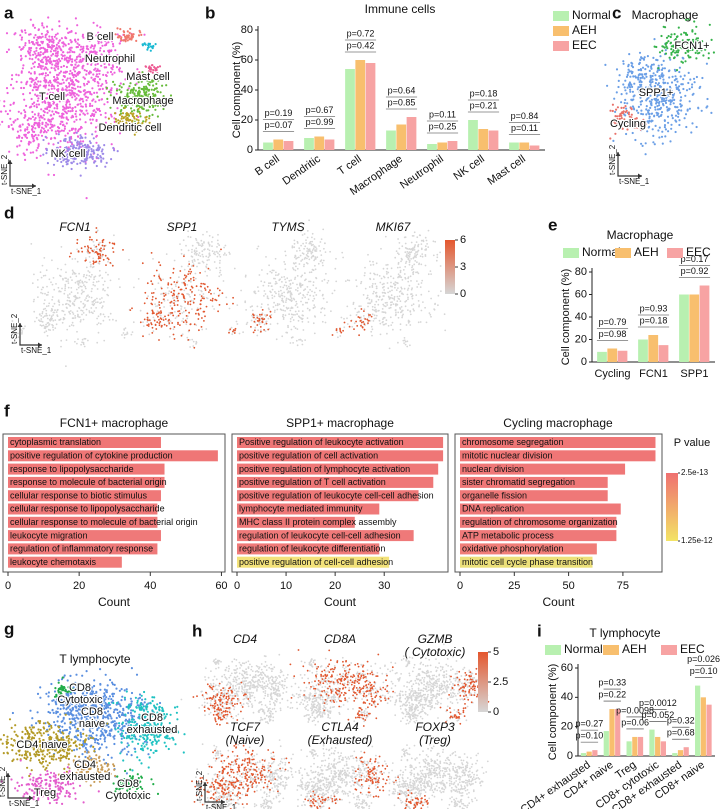 This screenshot has height=809, width=720. I want to click on gene-label: TYMS, so click(287, 227).